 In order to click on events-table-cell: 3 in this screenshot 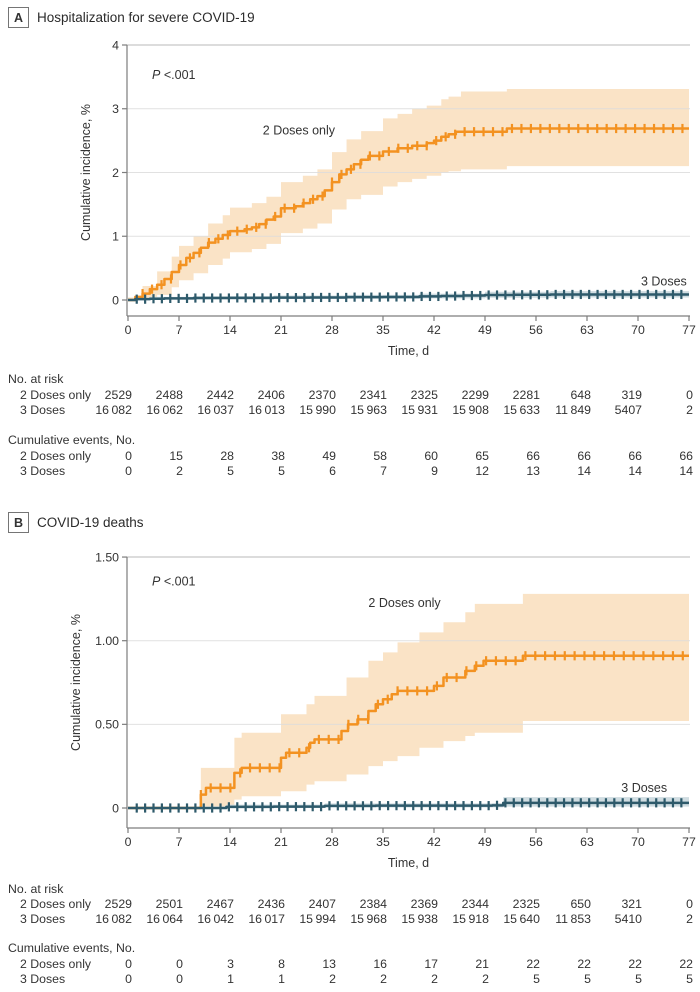, I will do `click(230, 964)`.